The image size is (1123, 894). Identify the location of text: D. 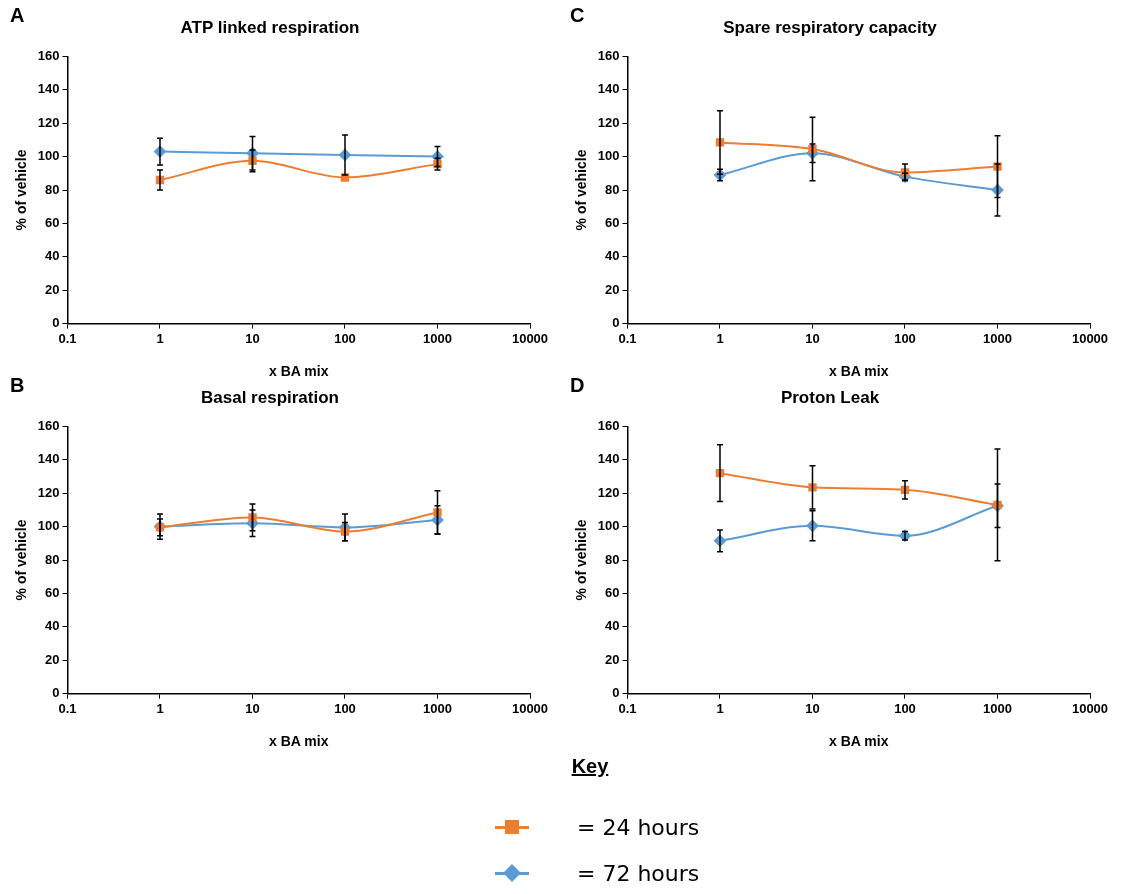
(577, 384).